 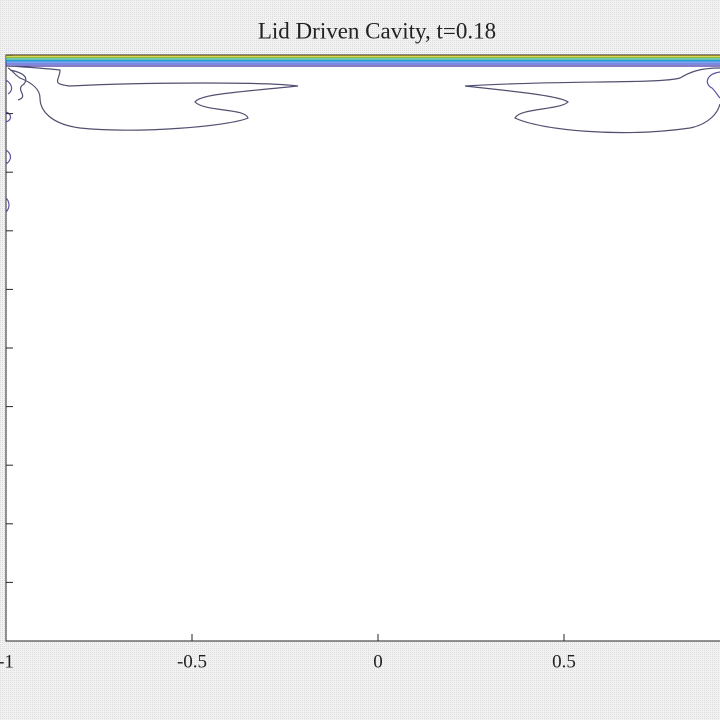 I want to click on x-tick-label: 0, so click(x=378, y=661).